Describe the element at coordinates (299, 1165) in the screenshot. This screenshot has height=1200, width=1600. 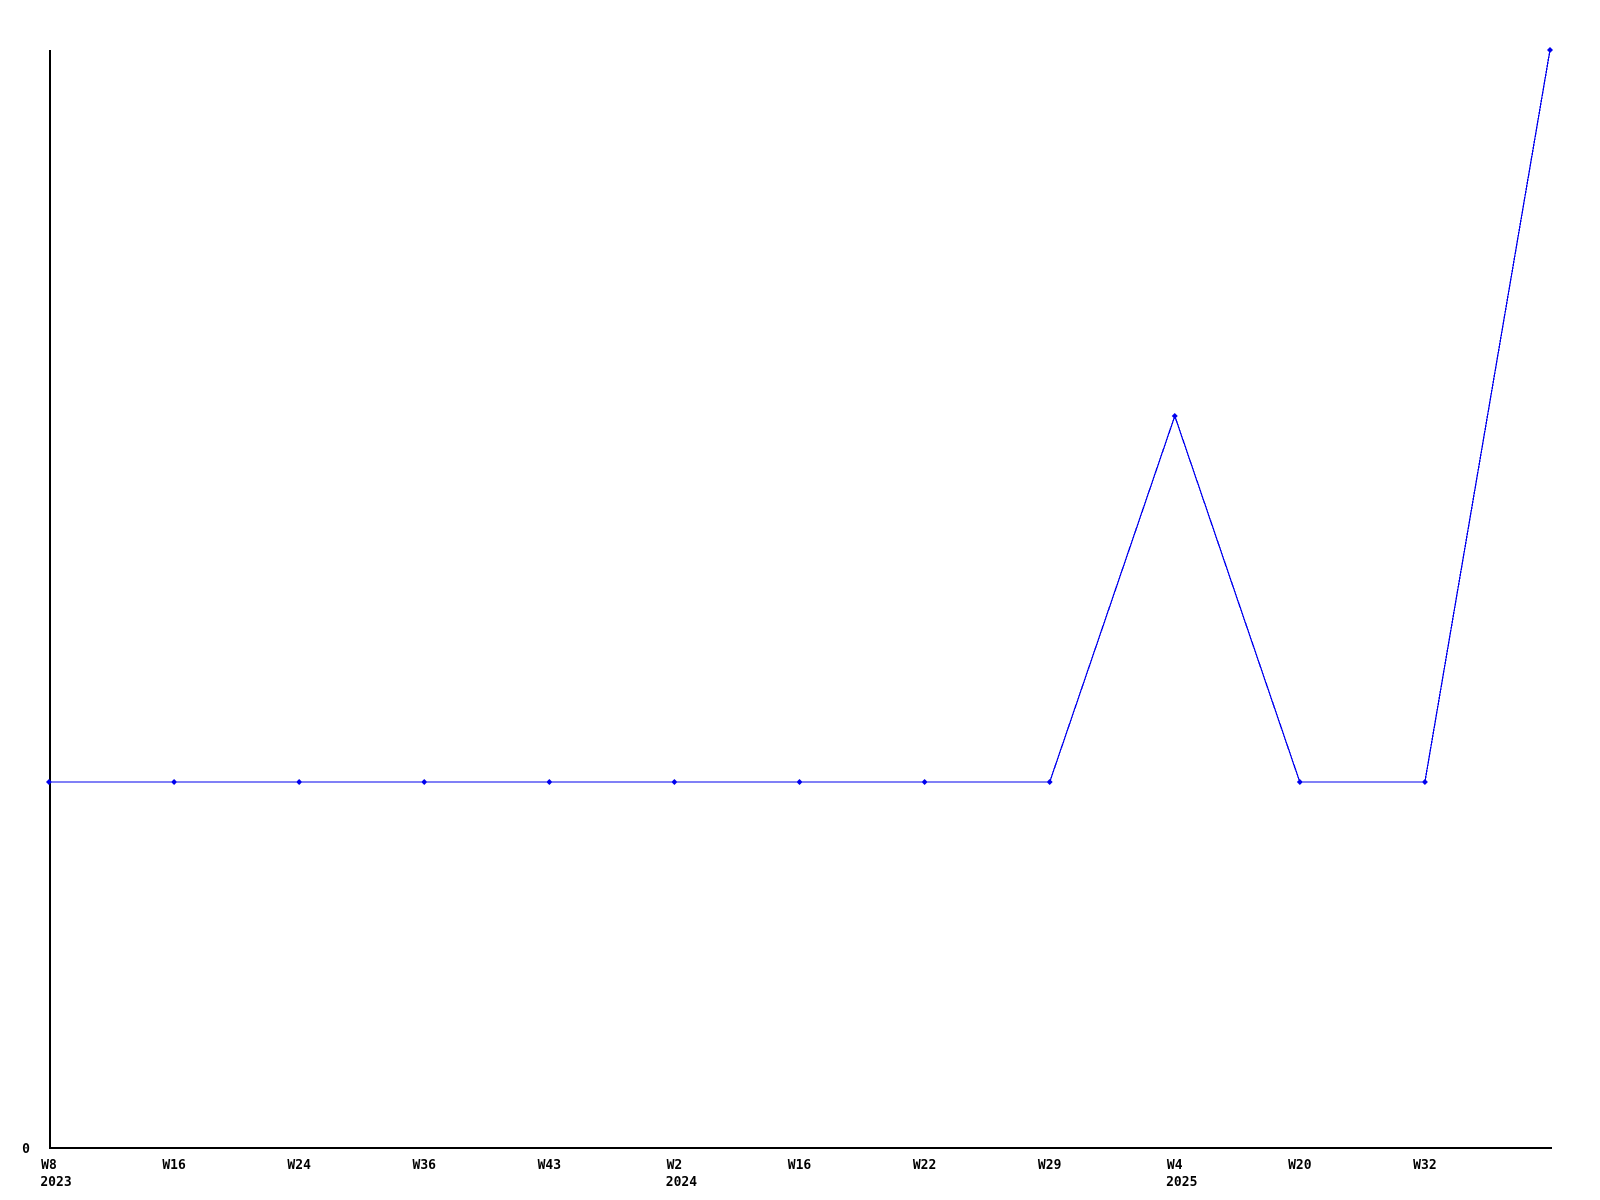
I see `x-tick-label-week: W24` at that location.